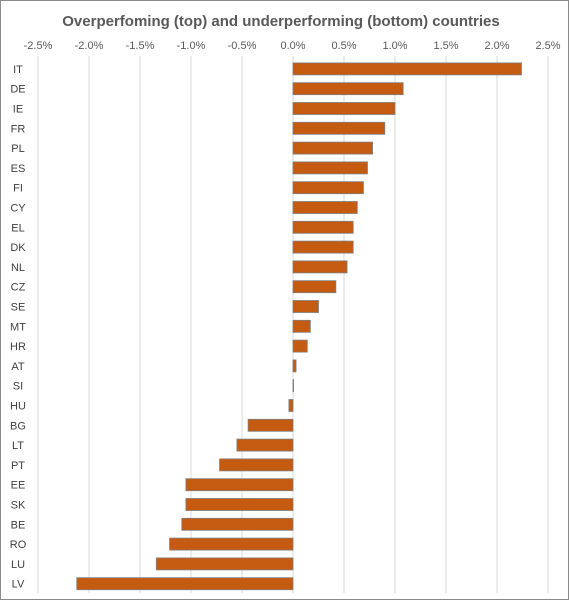 The height and width of the screenshot is (601, 569). Describe the element at coordinates (140, 46) in the screenshot. I see `x-tick-label: -1.5%` at that location.